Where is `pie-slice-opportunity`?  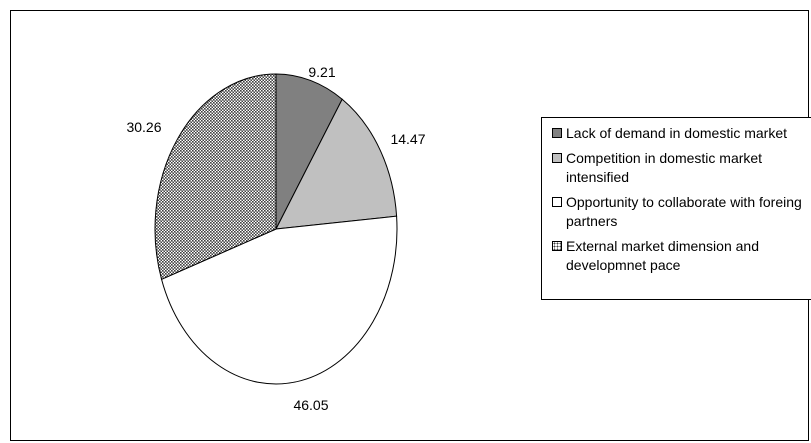
pie-slice-opportunity is located at coordinates (279, 300).